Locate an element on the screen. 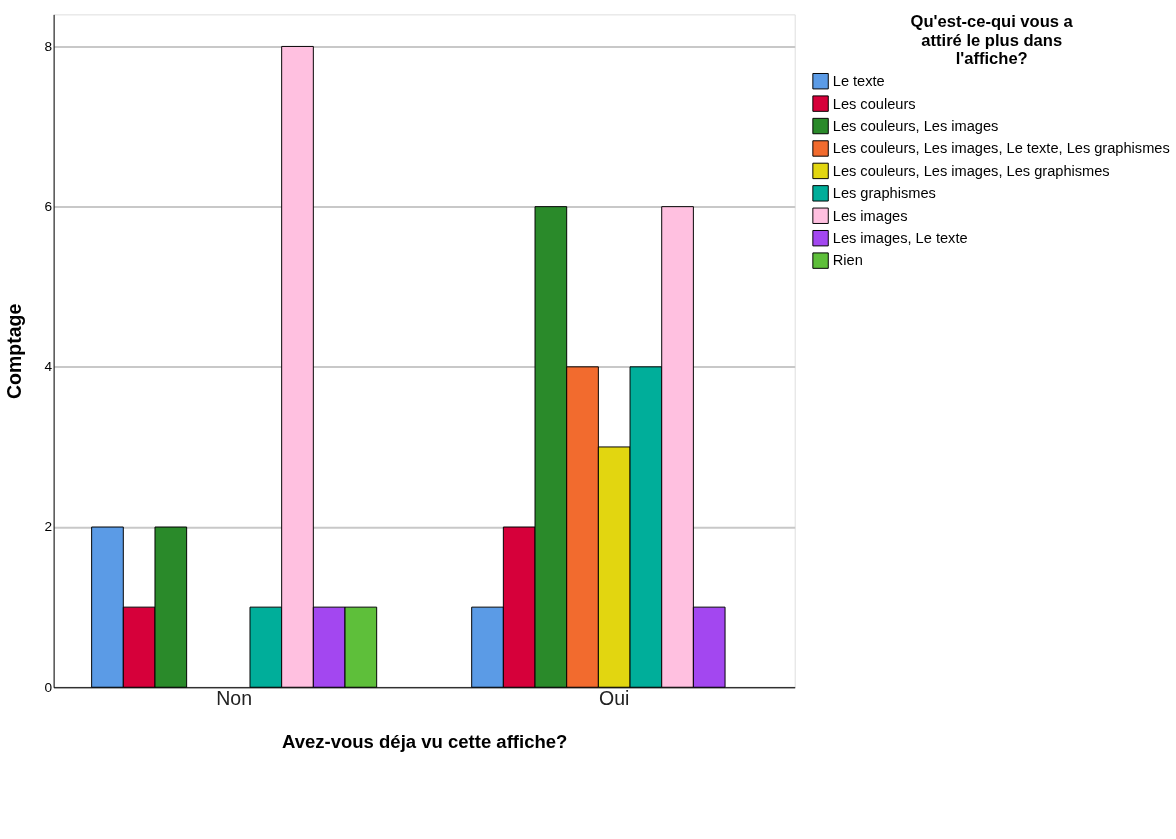 The image size is (1176, 839). y-tick-label: 0 is located at coordinates (48, 687).